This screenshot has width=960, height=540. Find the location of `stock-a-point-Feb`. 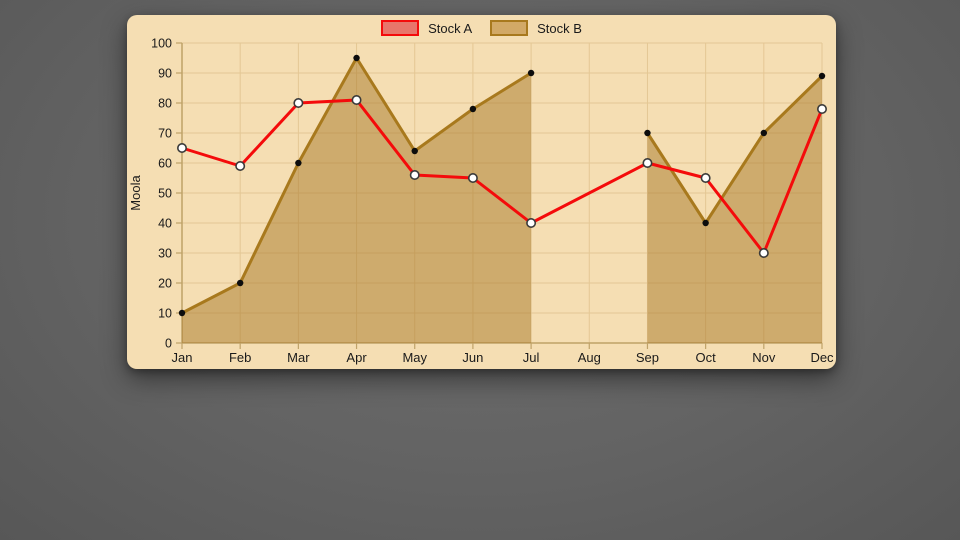

stock-a-point-Feb is located at coordinates (240, 166).